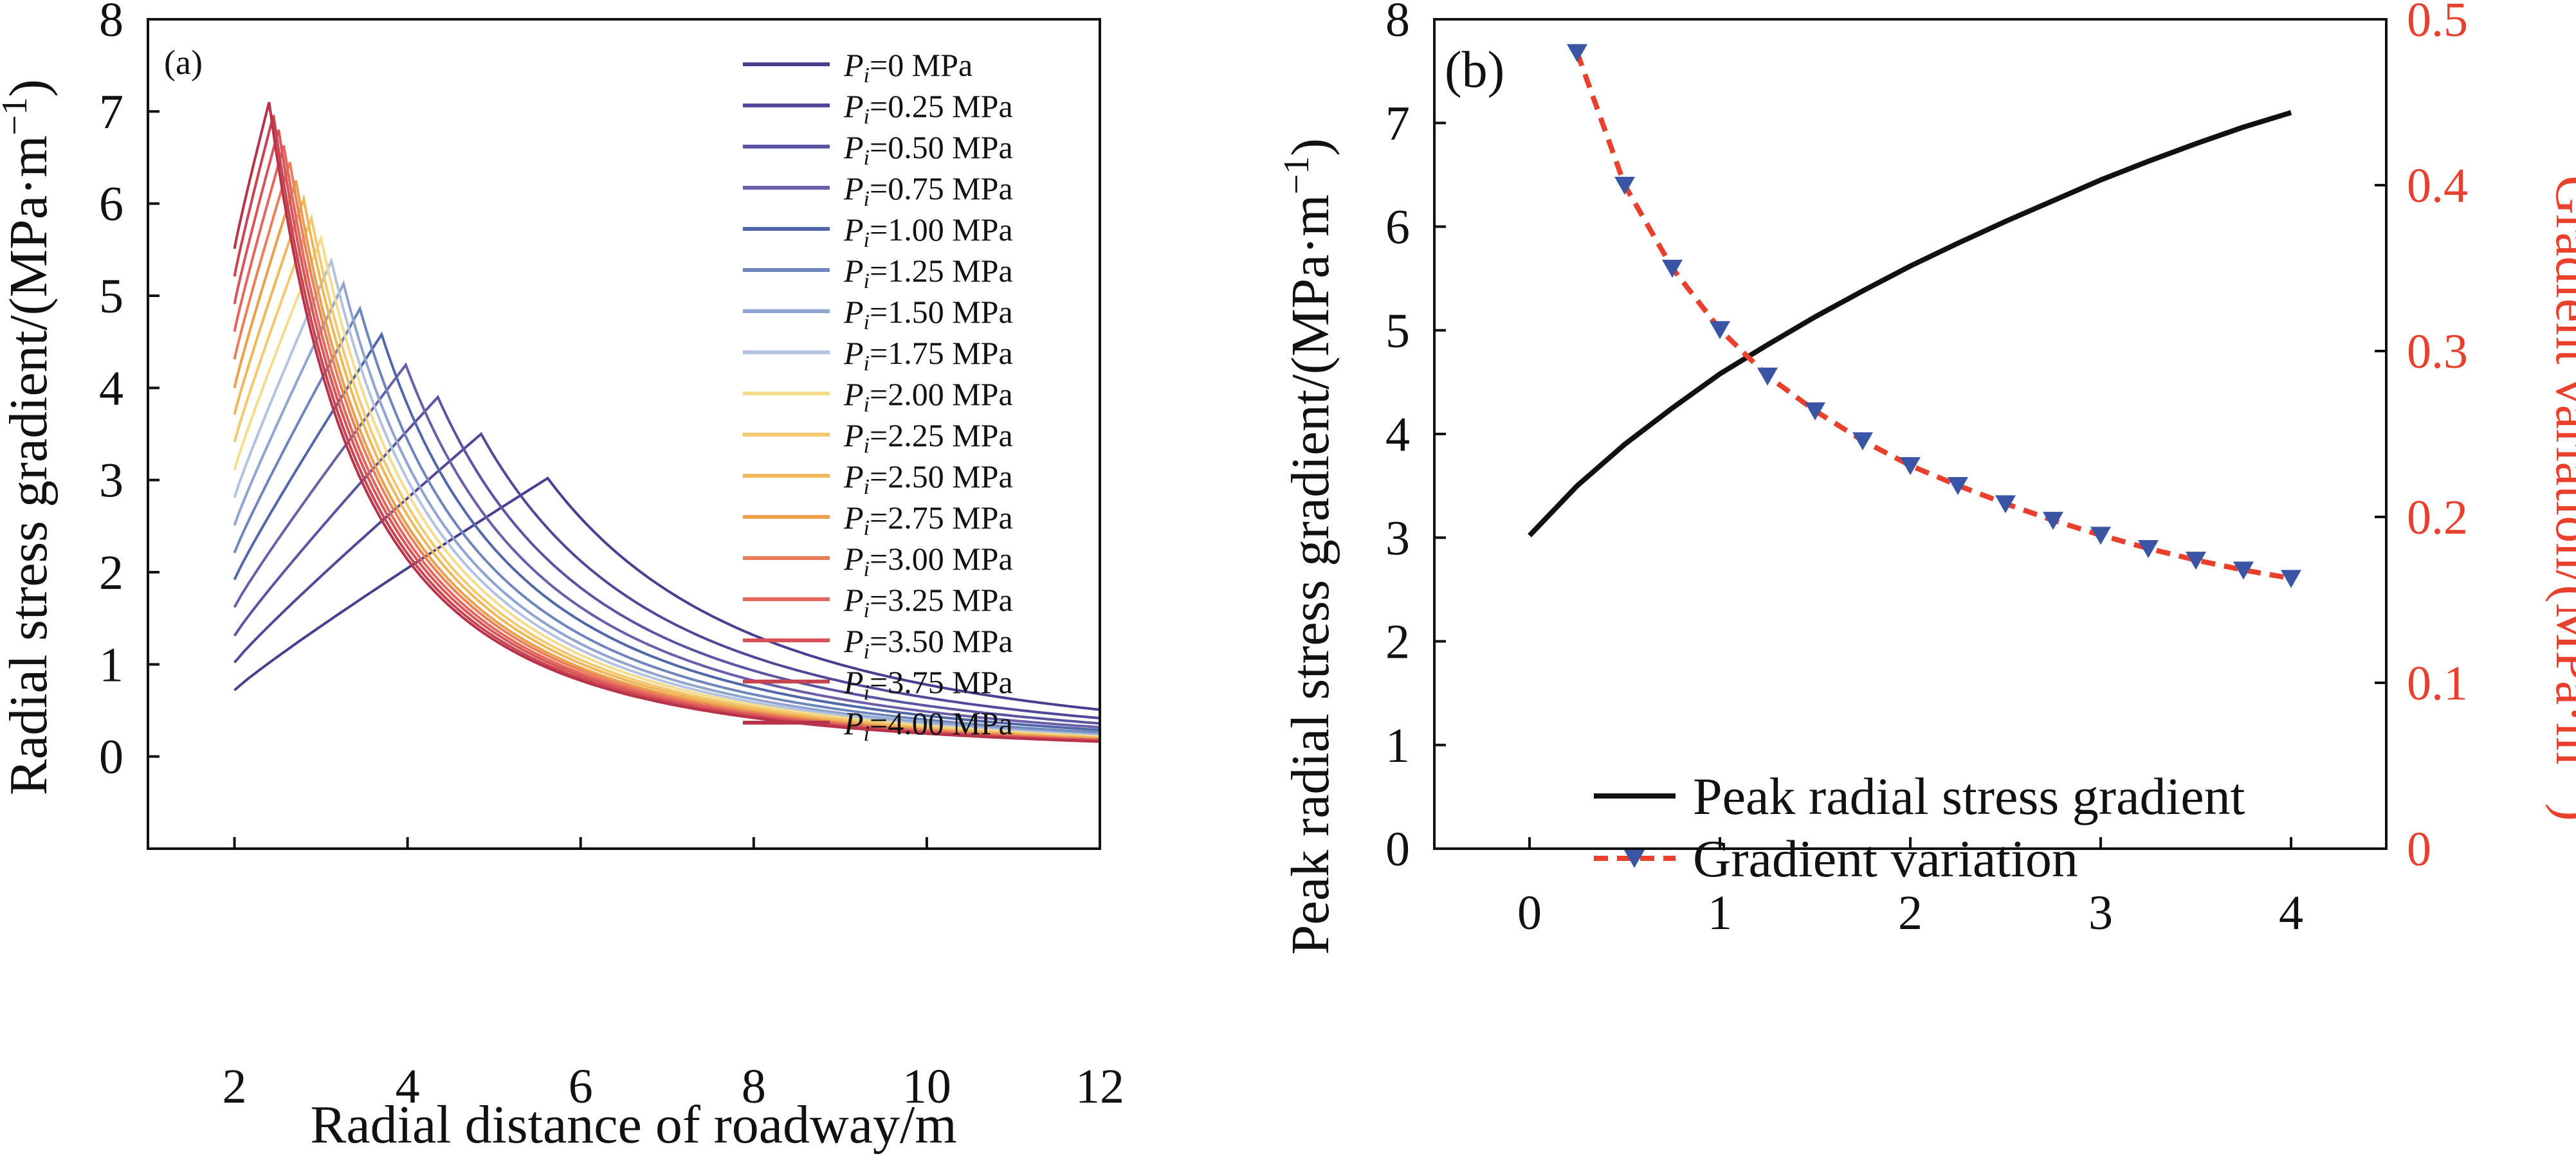  I want to click on panel-a-y-tick-label: 4, so click(111, 388).